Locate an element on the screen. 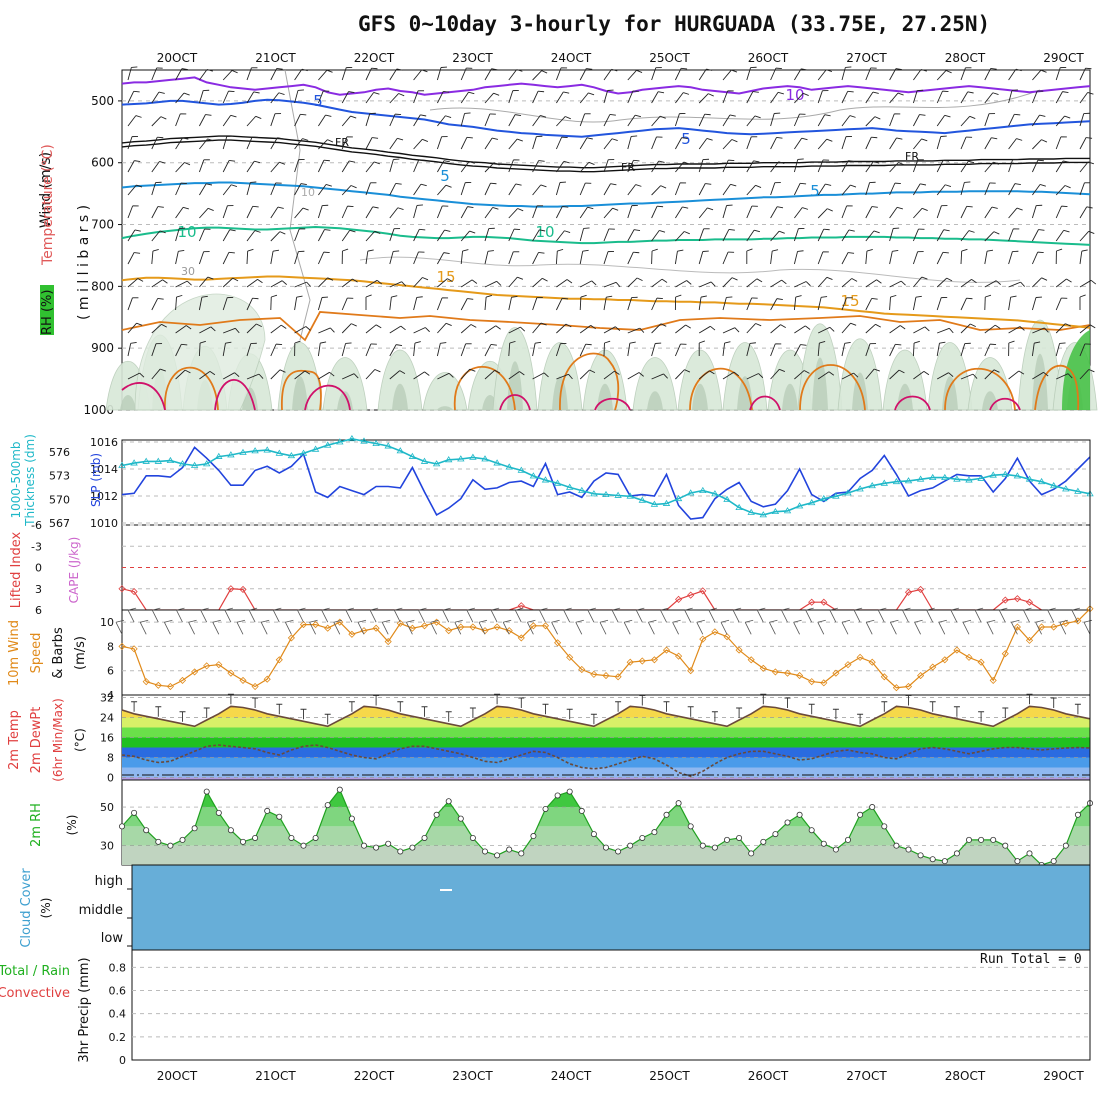 This screenshot has height=1100, width=1100. date-label-top: 23OCT is located at coordinates (472, 58).